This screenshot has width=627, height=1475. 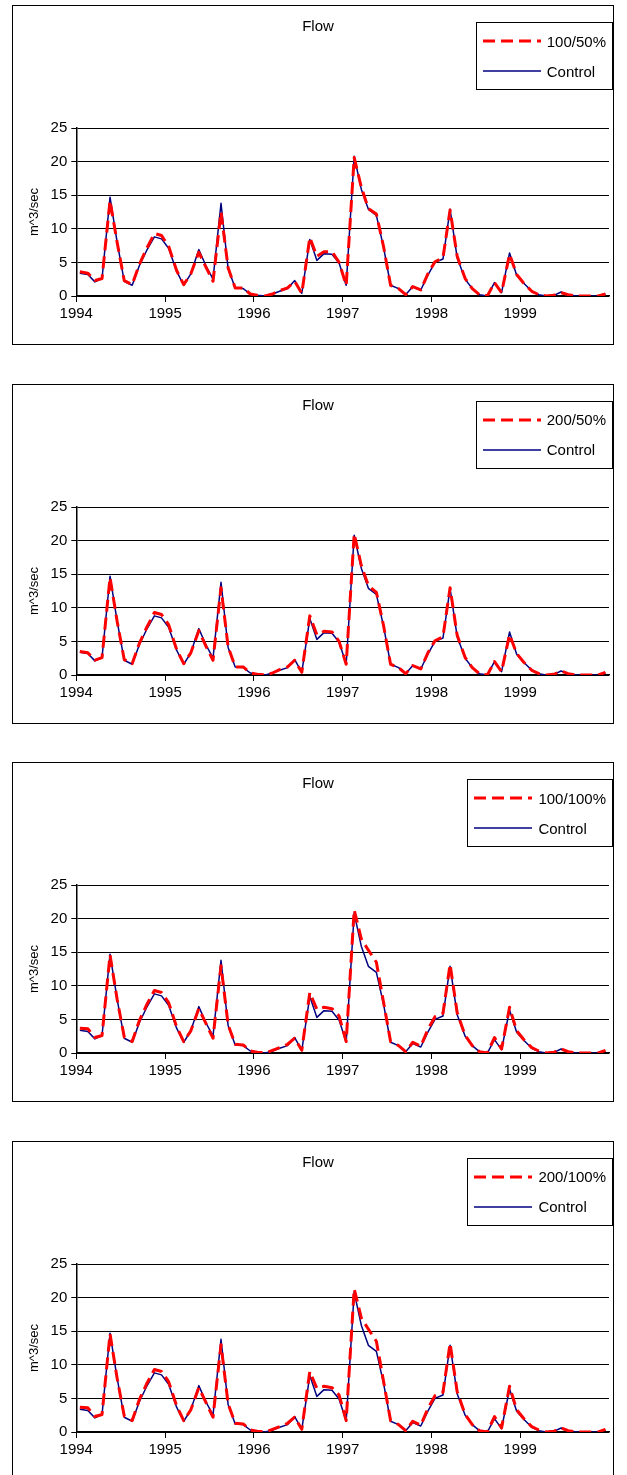 I want to click on legend-label: 200/50%, so click(x=576, y=419).